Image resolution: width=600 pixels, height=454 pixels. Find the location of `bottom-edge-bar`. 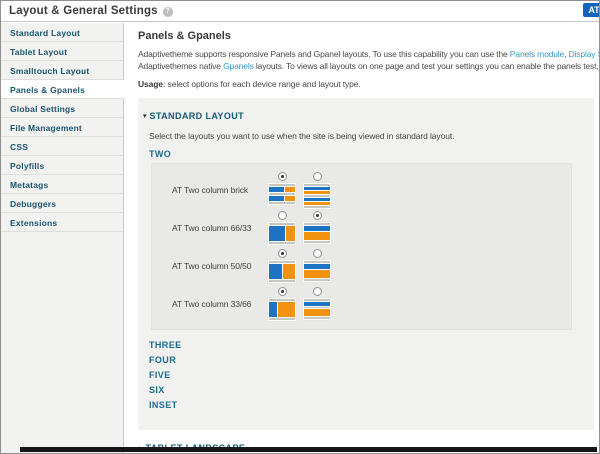

bottom-edge-bar is located at coordinates (308, 449).